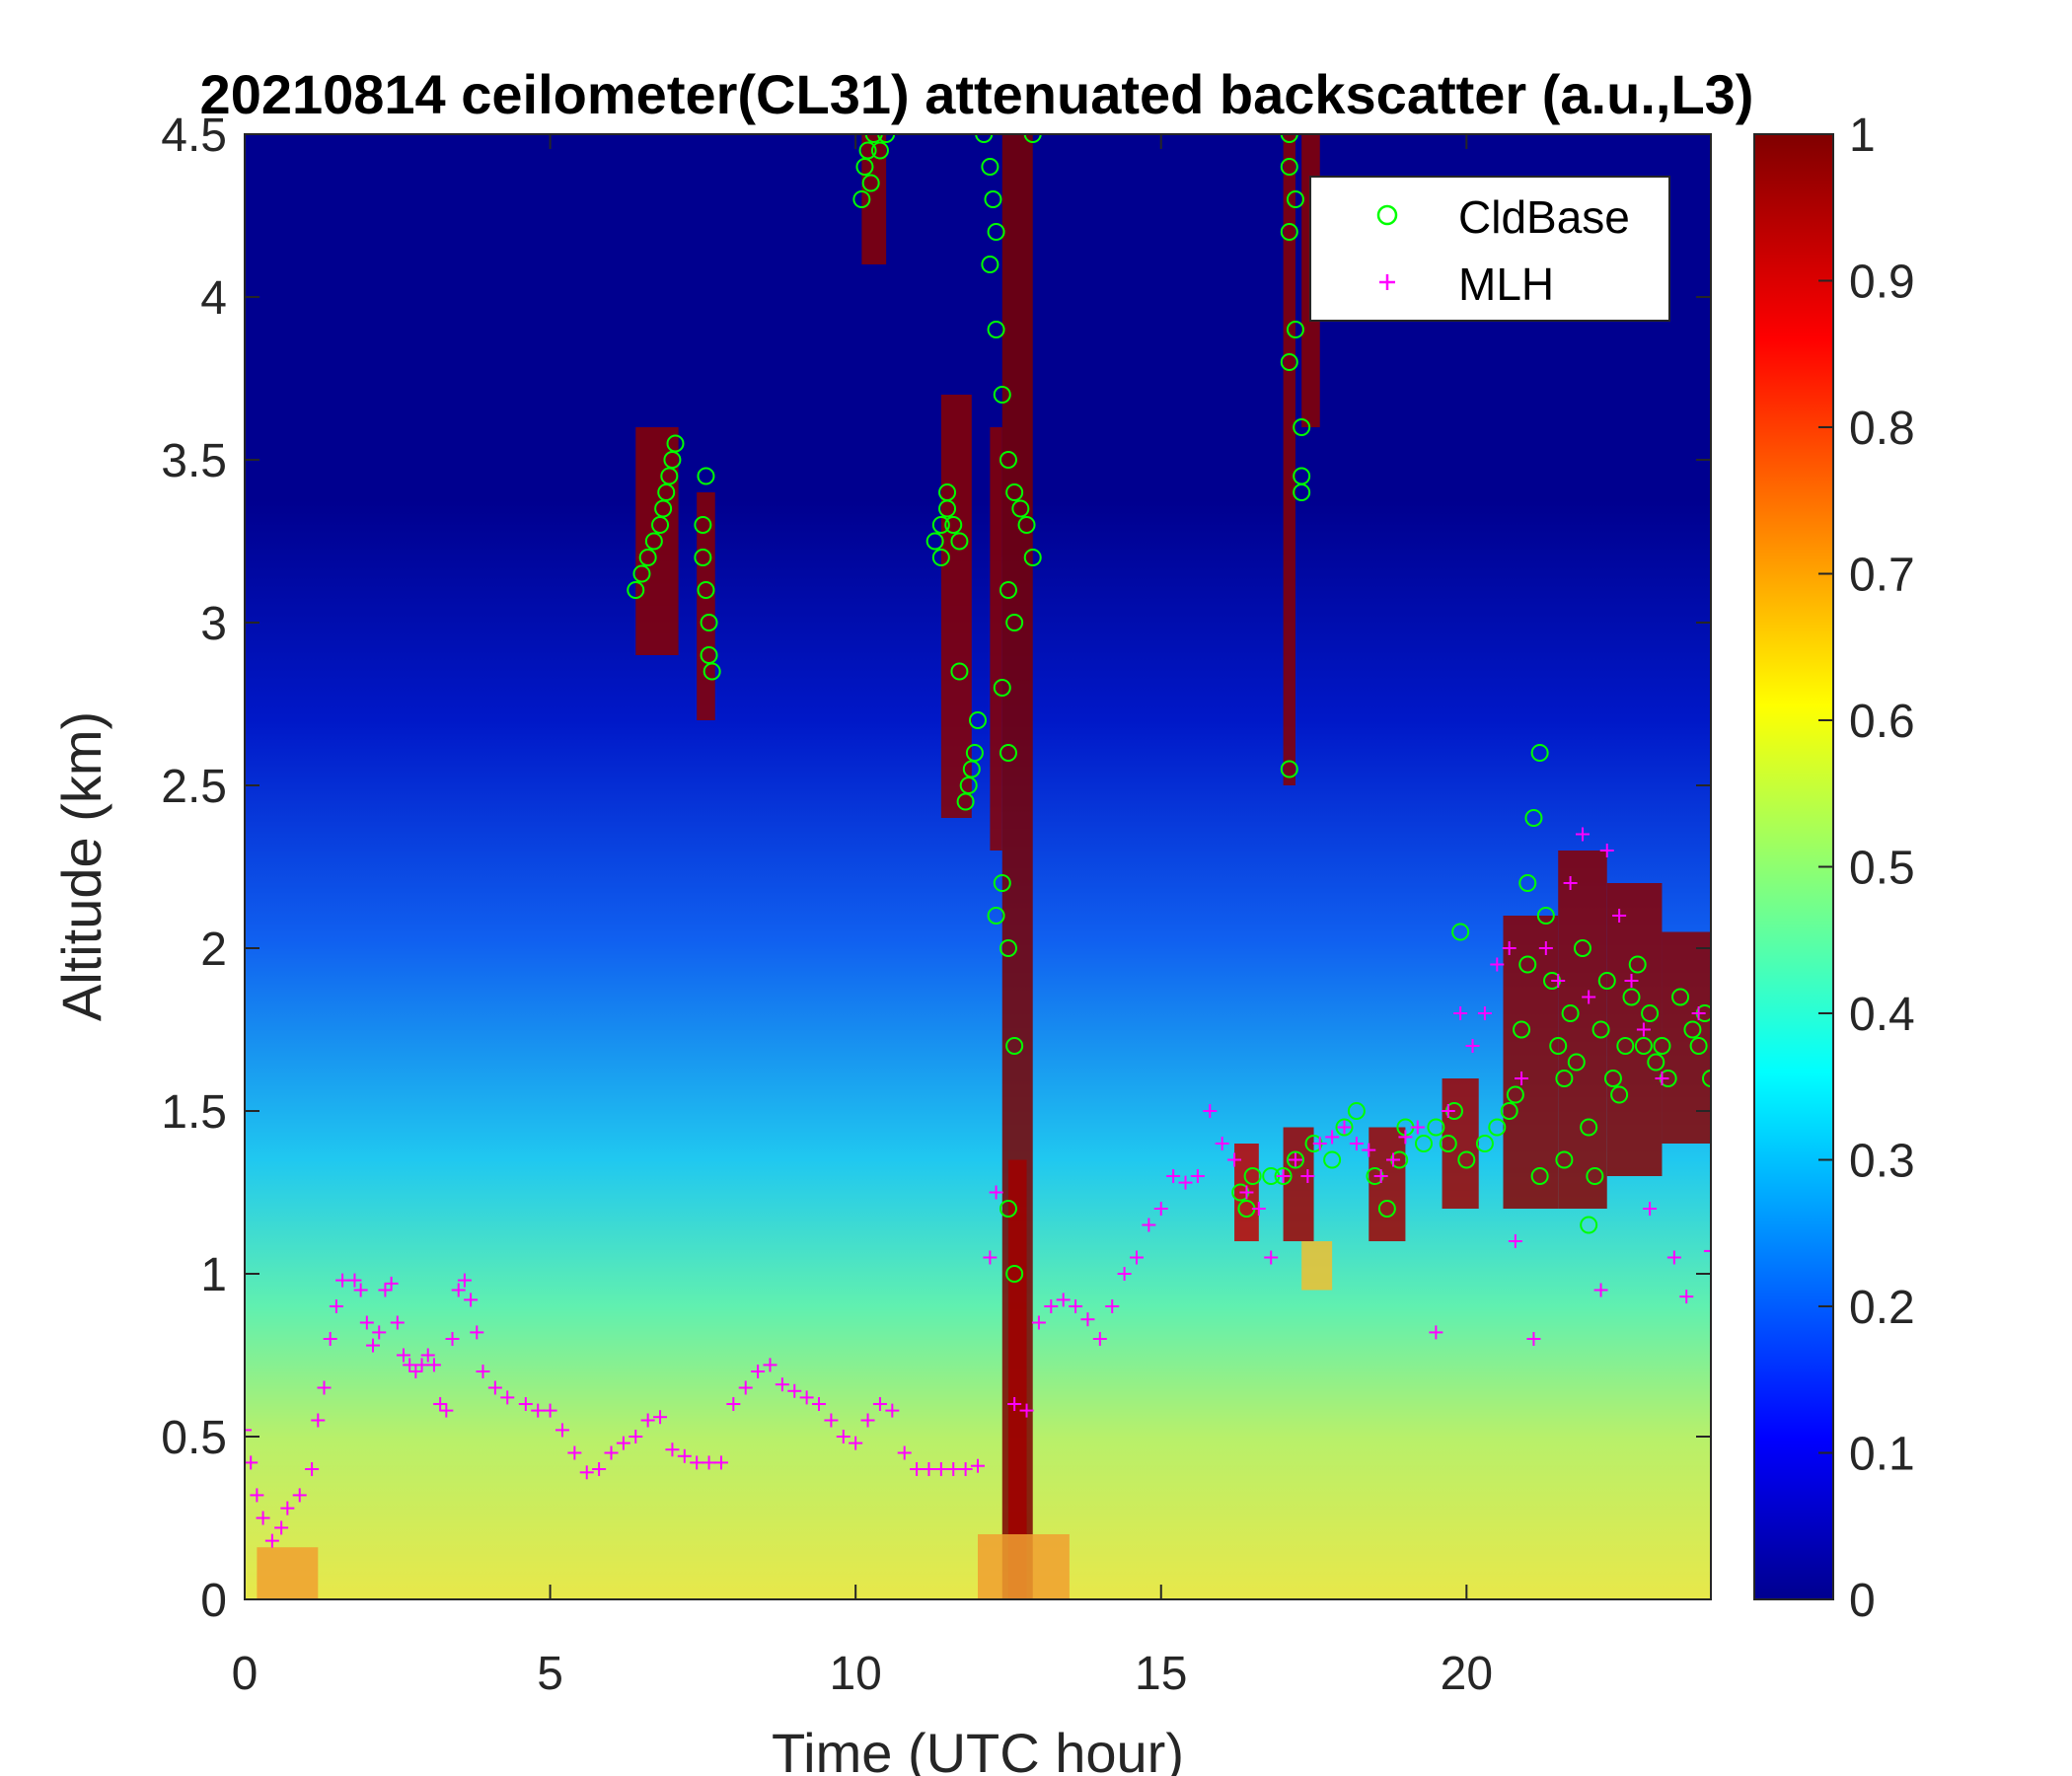  What do you see at coordinates (214, 1275) in the screenshot?
I see `y-tick-label: 1` at bounding box center [214, 1275].